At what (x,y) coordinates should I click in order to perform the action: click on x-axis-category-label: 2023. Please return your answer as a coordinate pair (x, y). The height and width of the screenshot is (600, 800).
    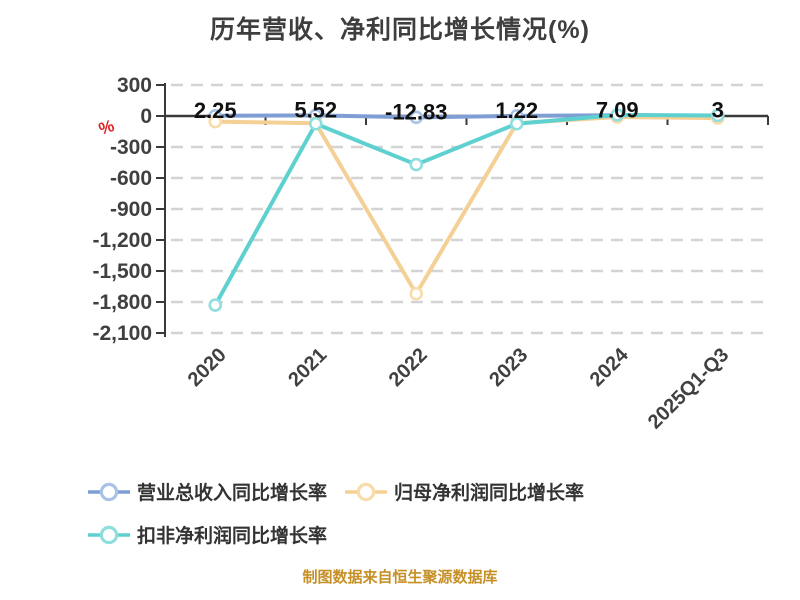
    Looking at the image, I should click on (508, 367).